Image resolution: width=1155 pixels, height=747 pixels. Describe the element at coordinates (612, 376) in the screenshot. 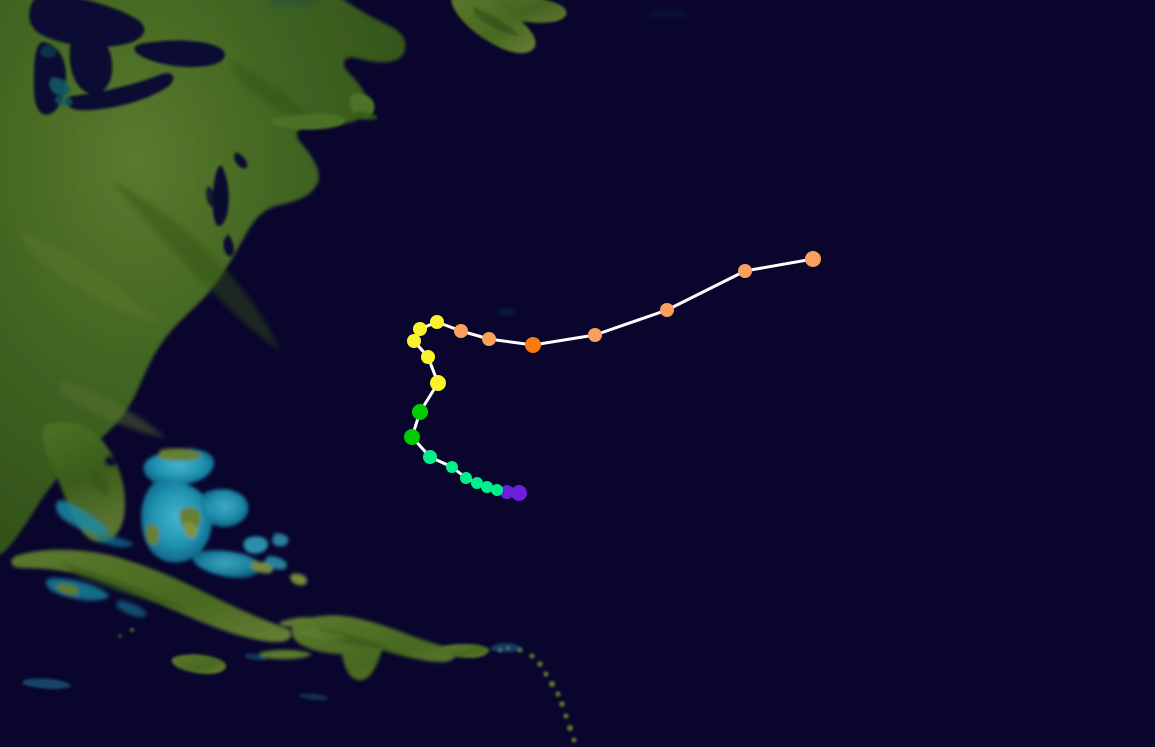

I see `storm-track-points` at that location.